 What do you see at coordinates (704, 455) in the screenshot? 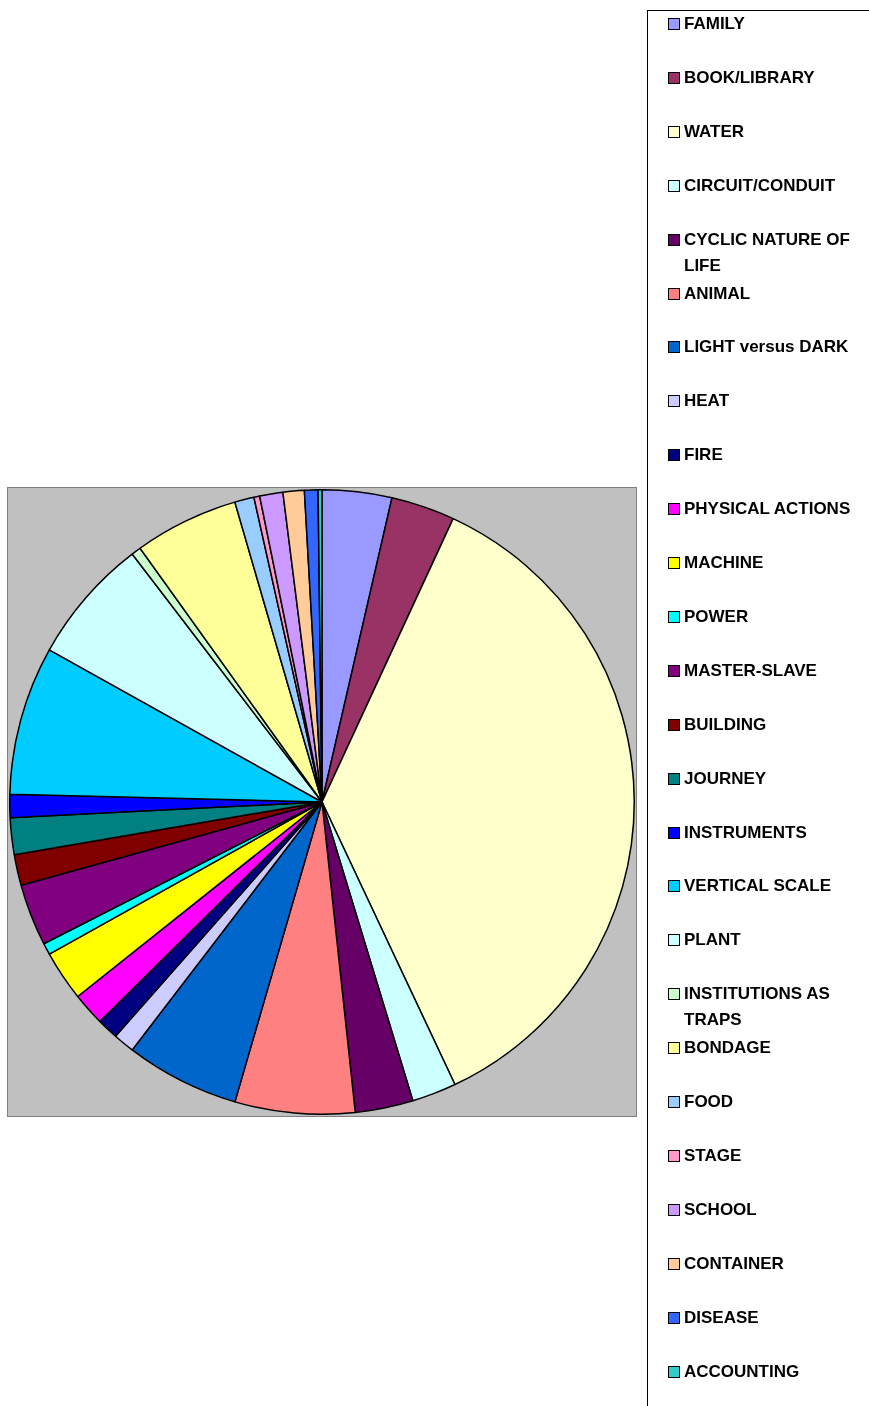
I see `legend-label: FIRE` at bounding box center [704, 455].